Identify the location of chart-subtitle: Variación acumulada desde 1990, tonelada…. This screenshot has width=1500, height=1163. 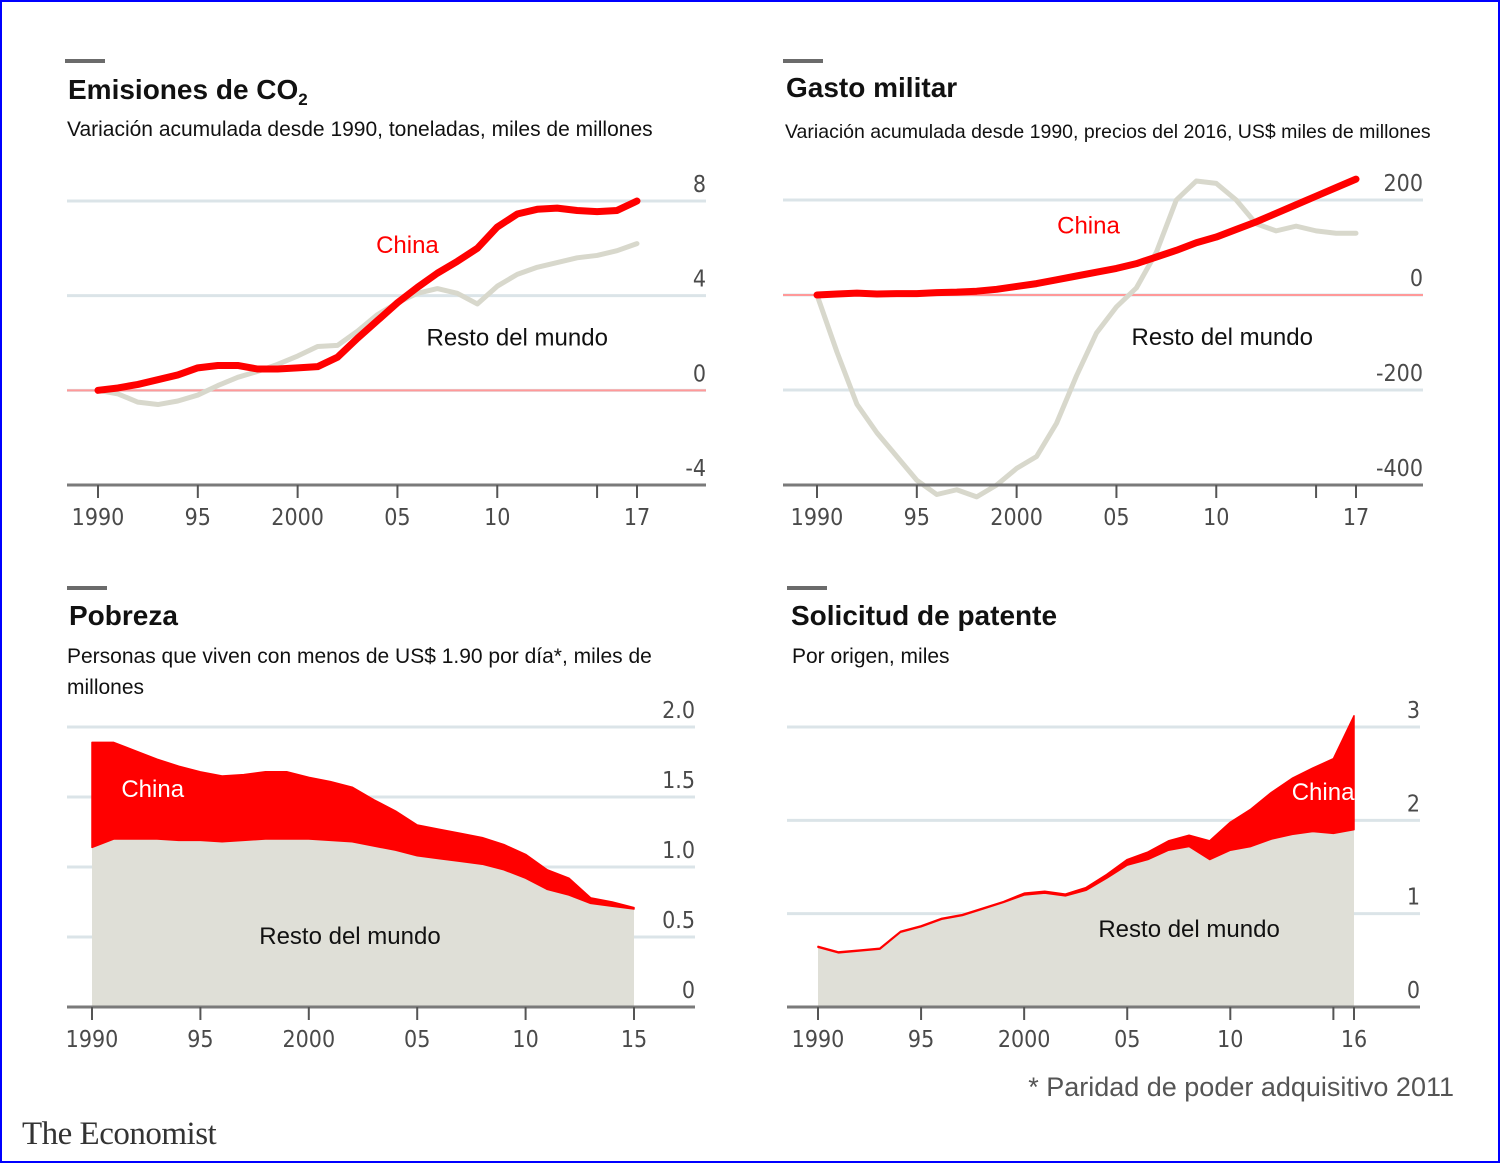
(360, 129).